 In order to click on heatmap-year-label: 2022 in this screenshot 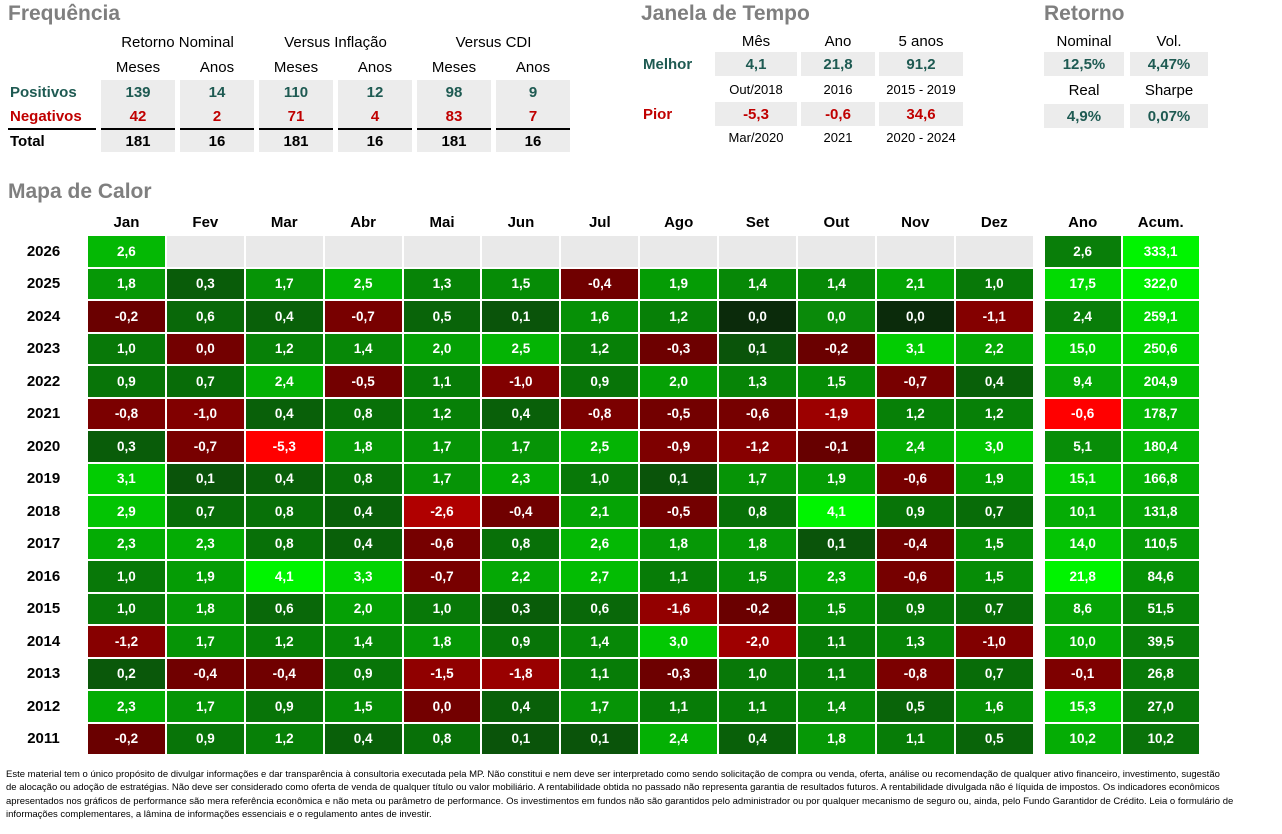, I will do `click(43, 381)`.